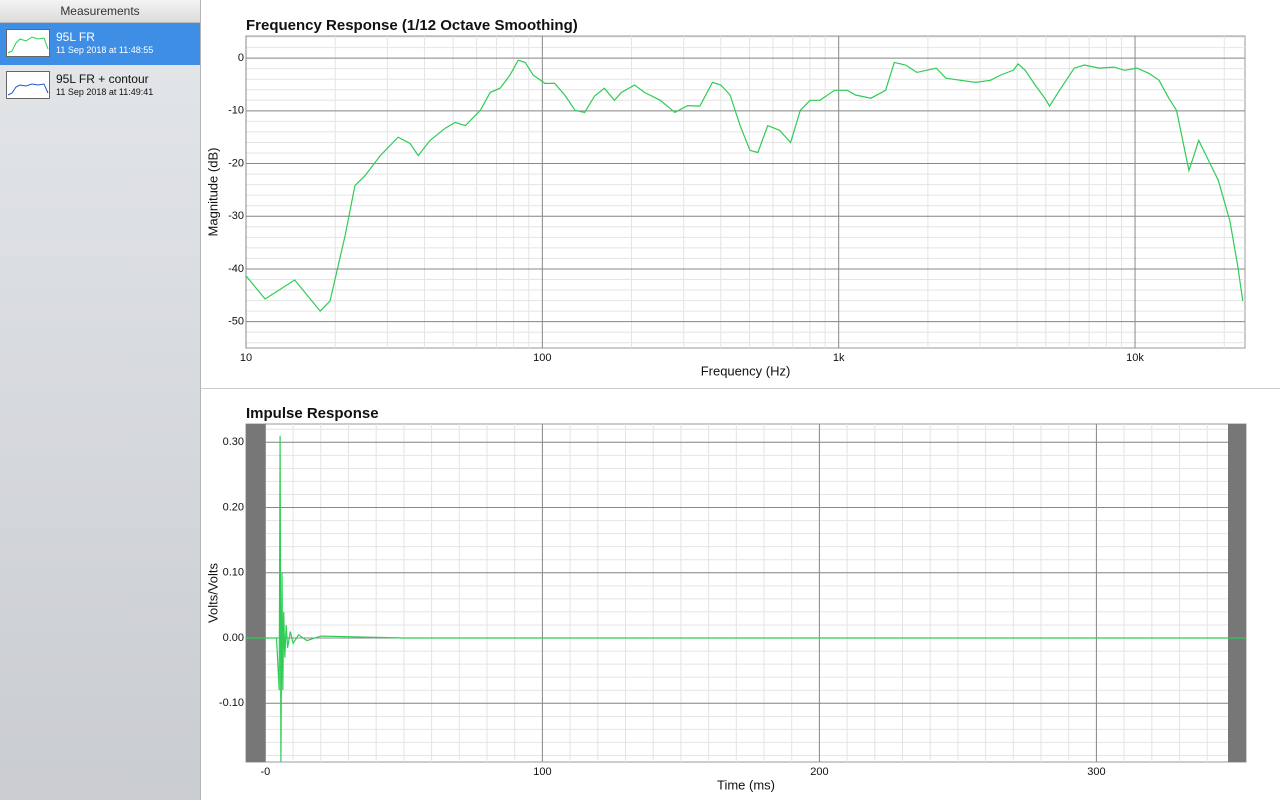 This screenshot has width=1280, height=800. Describe the element at coordinates (746, 370) in the screenshot. I see `x-axis-label: Frequency (Hz)` at that location.